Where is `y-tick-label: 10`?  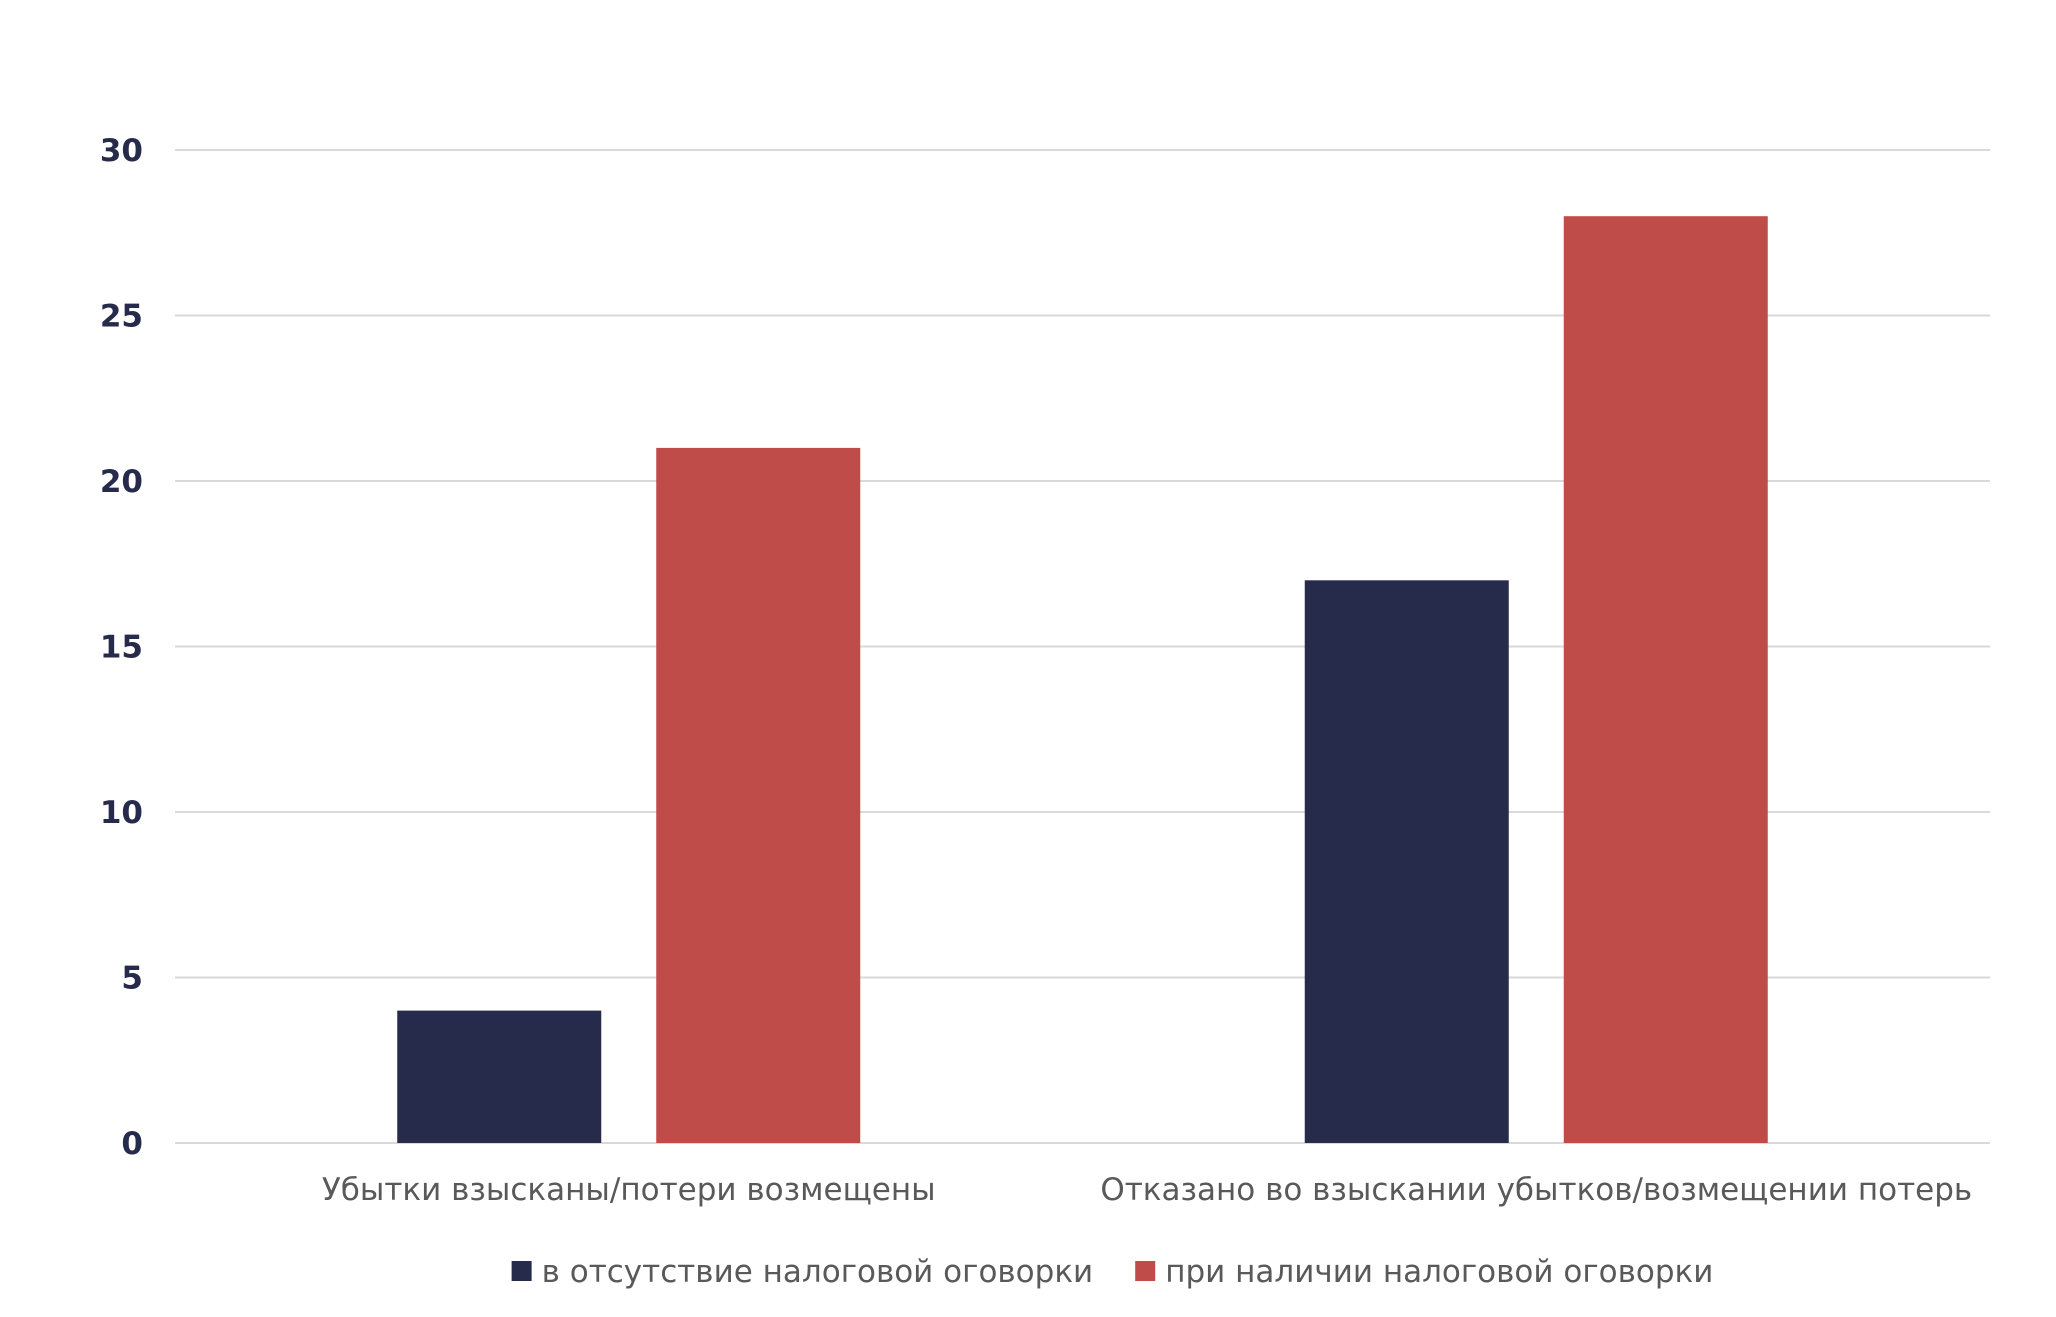 y-tick-label: 10 is located at coordinates (121, 813).